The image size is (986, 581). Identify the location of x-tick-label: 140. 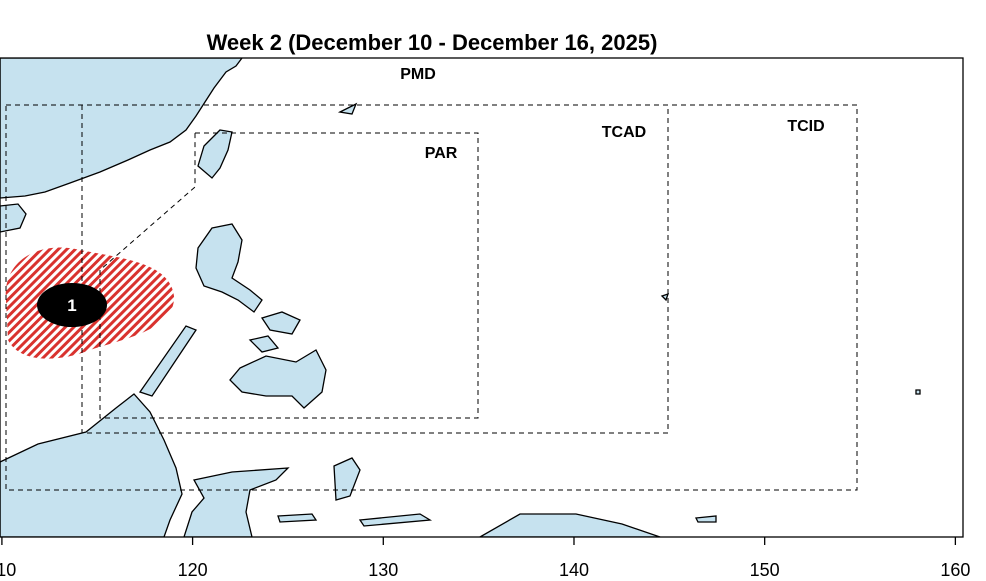
(574, 570).